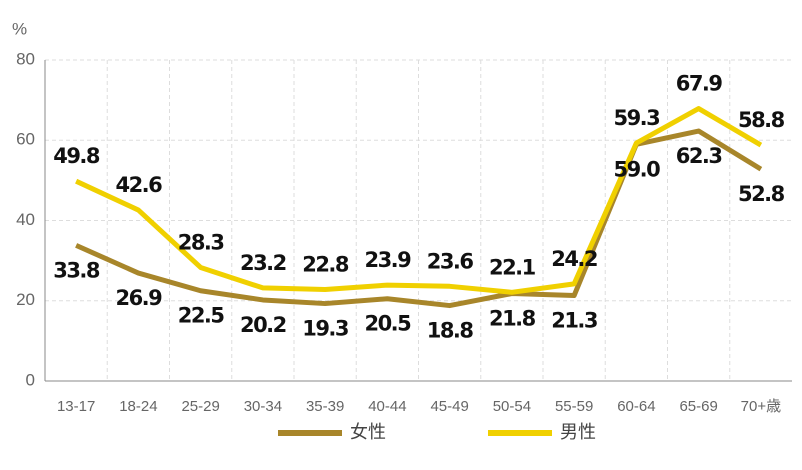  What do you see at coordinates (512, 406) in the screenshot?
I see `x-tick-label: 50-54` at bounding box center [512, 406].